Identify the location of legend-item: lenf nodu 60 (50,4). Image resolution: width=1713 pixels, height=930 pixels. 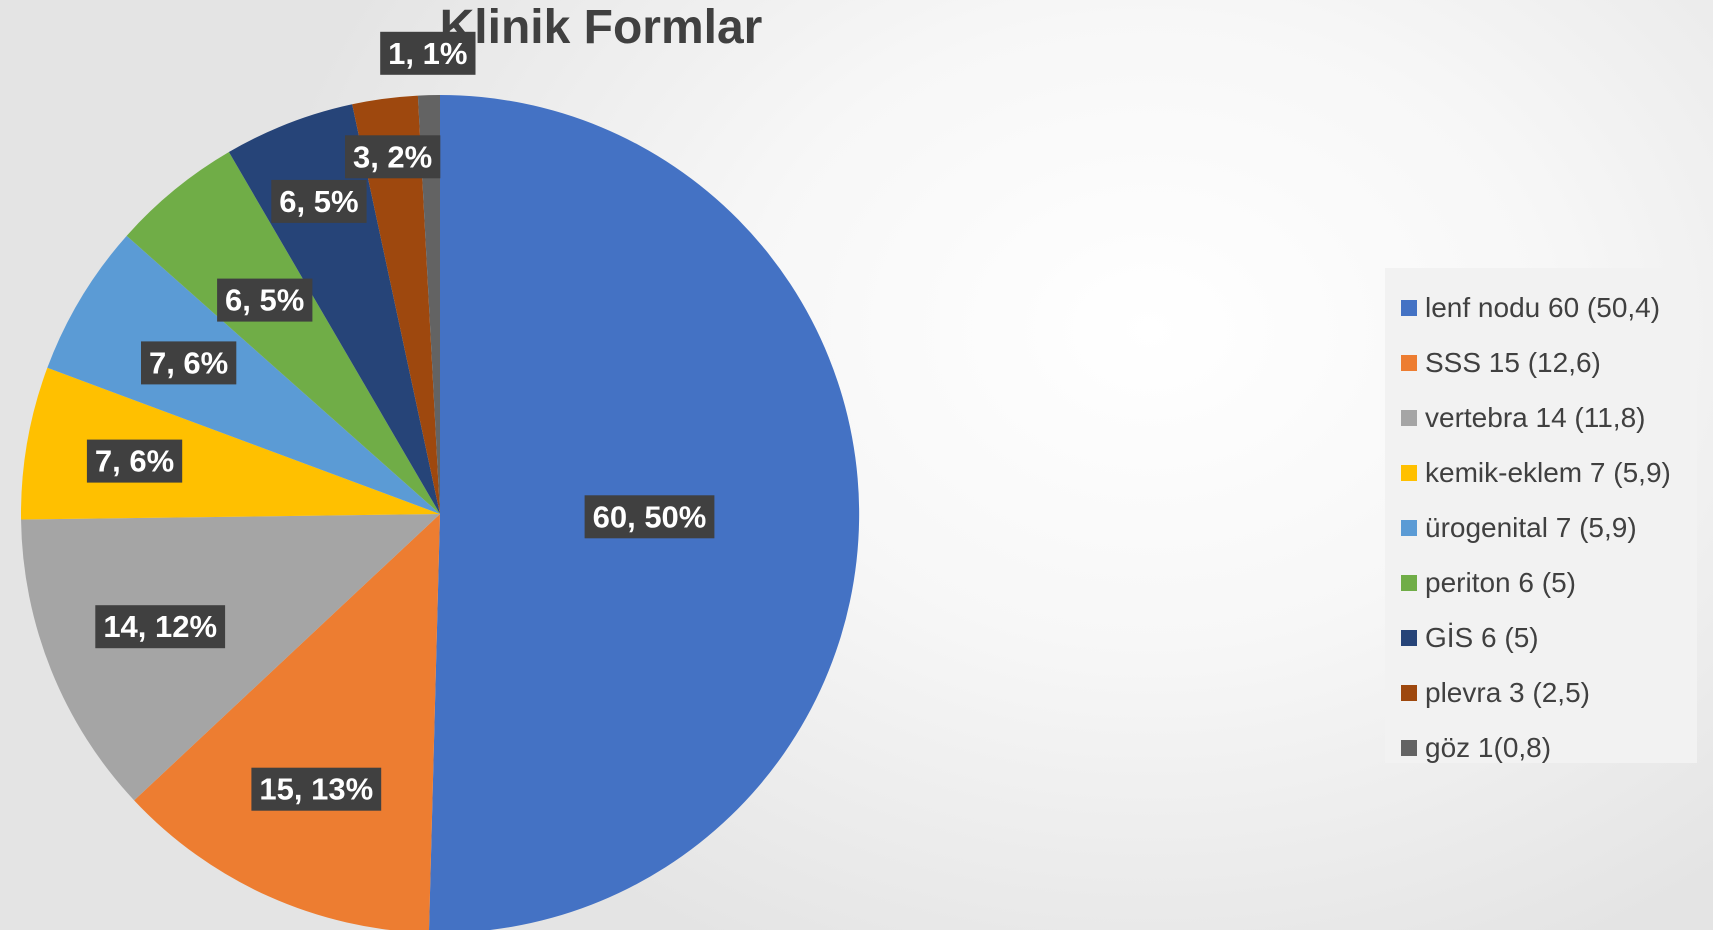
(1549, 307).